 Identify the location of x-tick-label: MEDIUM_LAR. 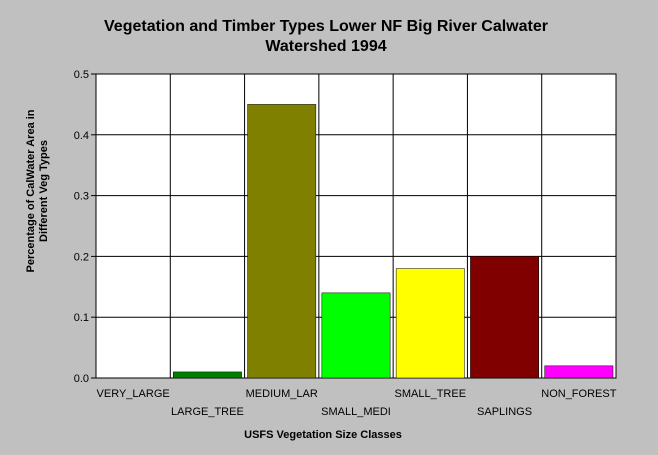
(282, 394).